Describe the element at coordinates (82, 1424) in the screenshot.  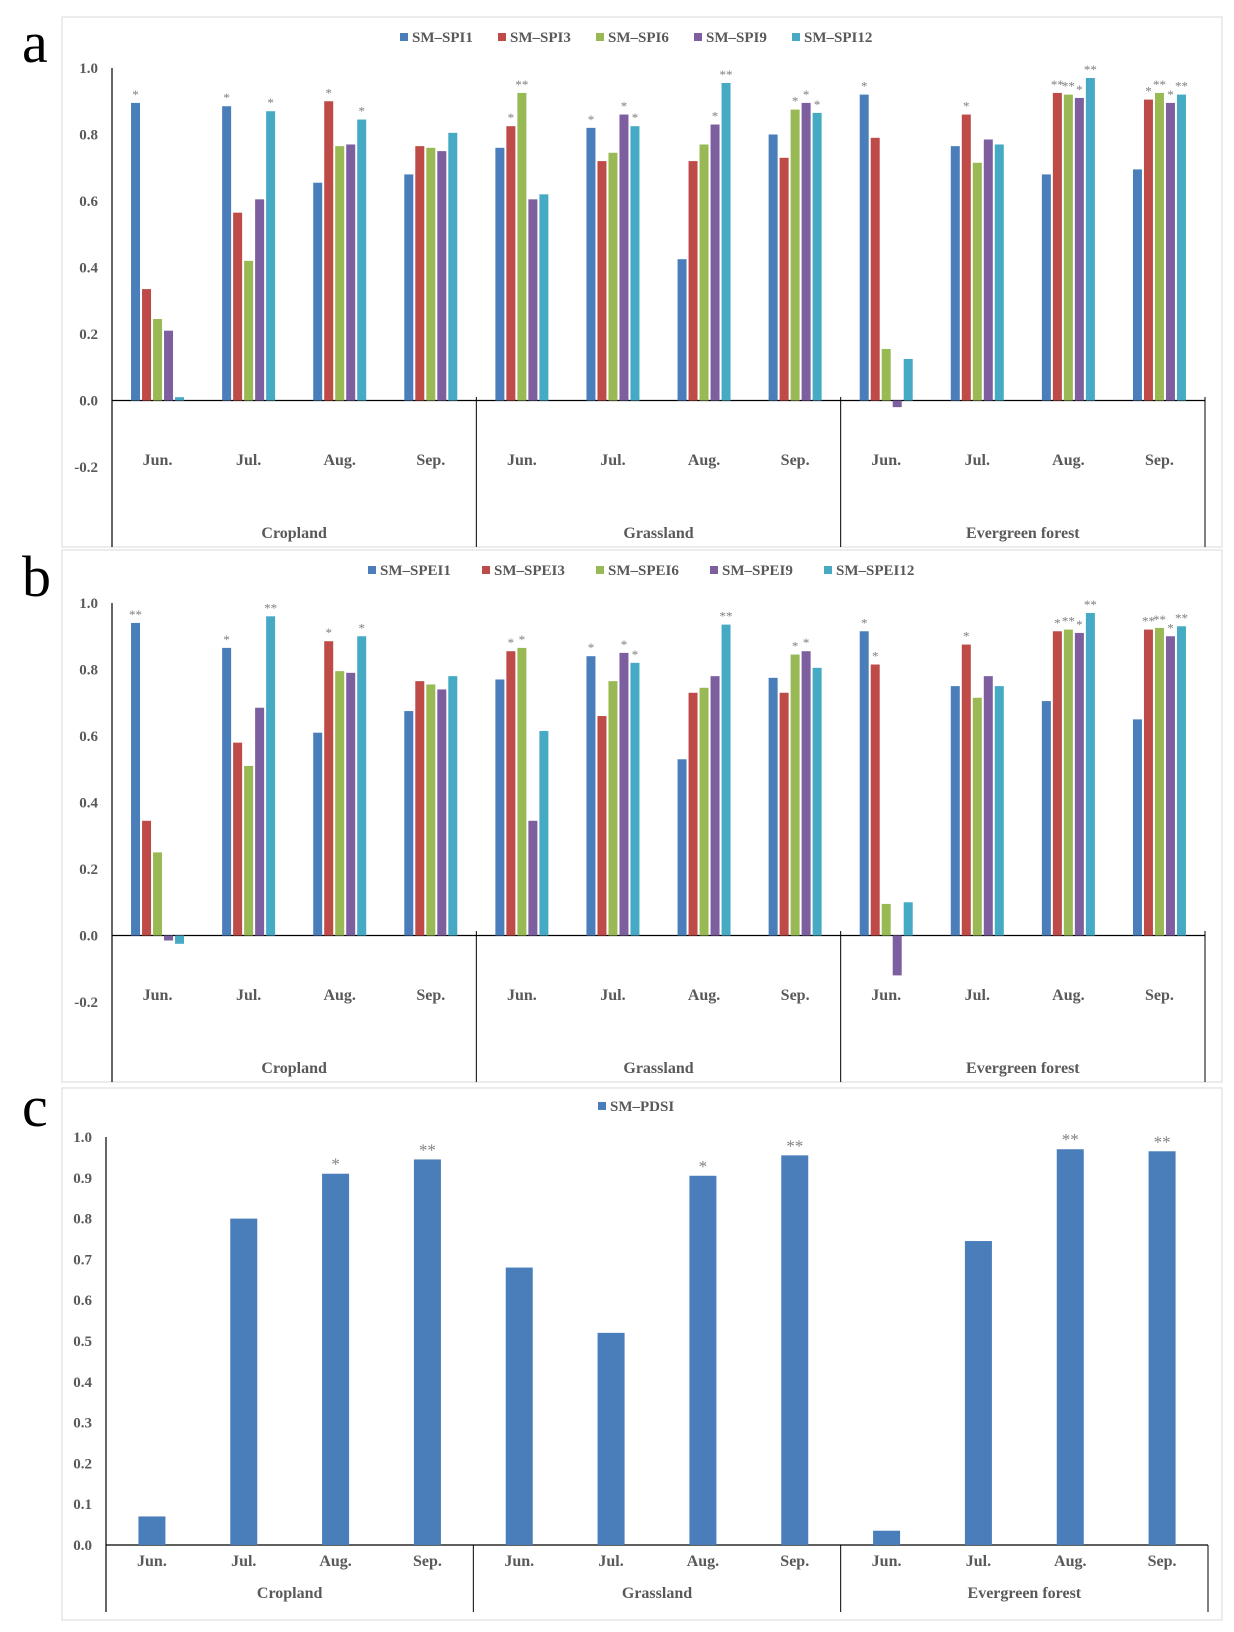
I see `y-tick-label-c: 0.3` at that location.